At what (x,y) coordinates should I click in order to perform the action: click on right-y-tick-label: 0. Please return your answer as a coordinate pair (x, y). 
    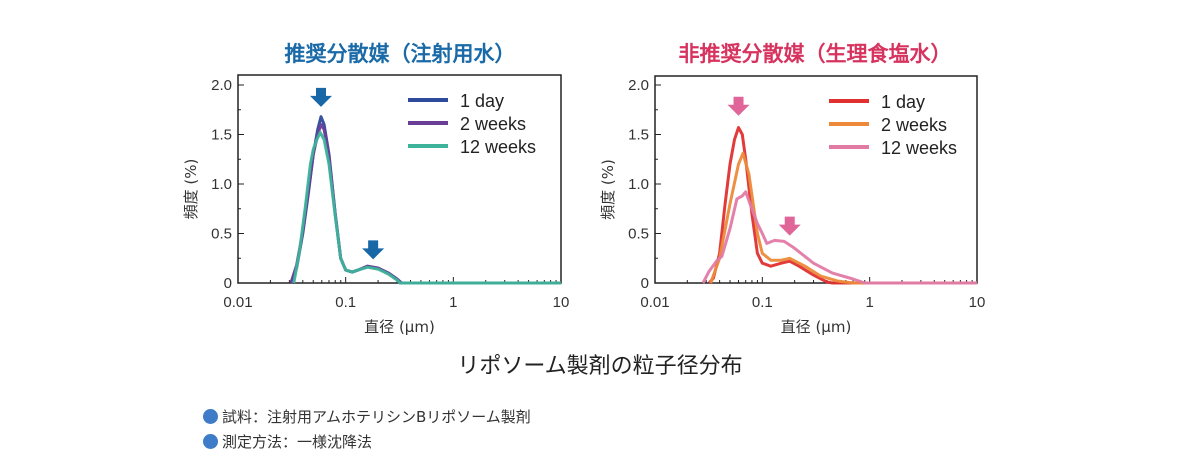
    Looking at the image, I should click on (645, 283).